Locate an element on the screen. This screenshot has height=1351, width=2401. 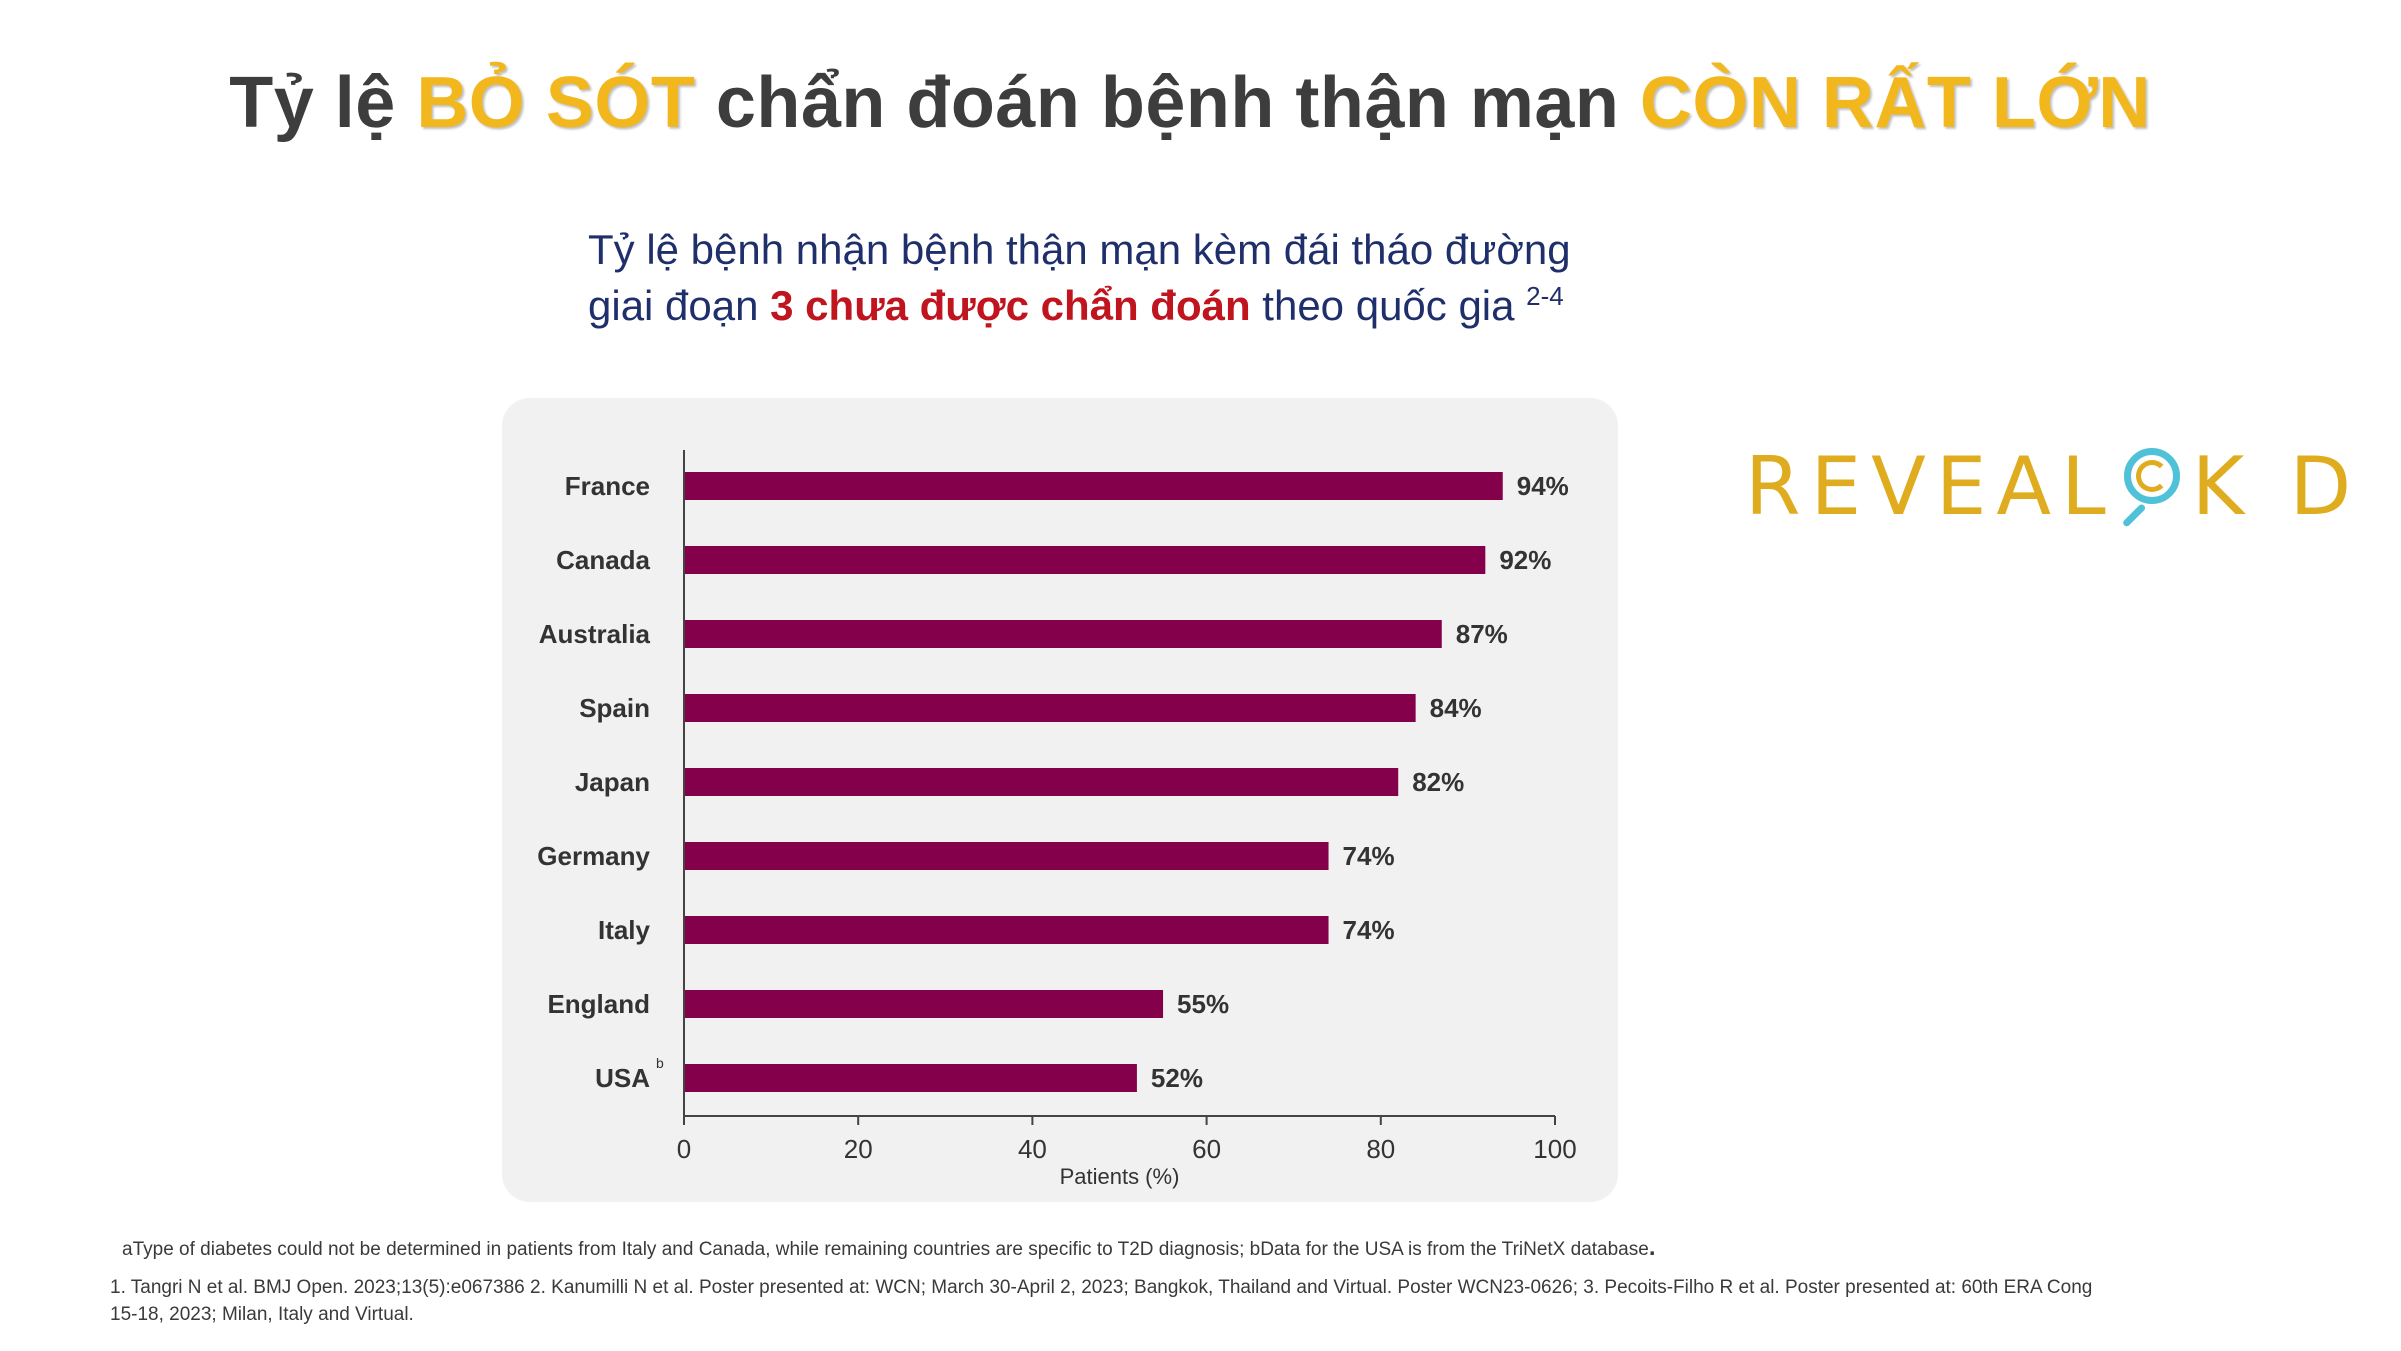
bar-germany is located at coordinates (1006, 856).